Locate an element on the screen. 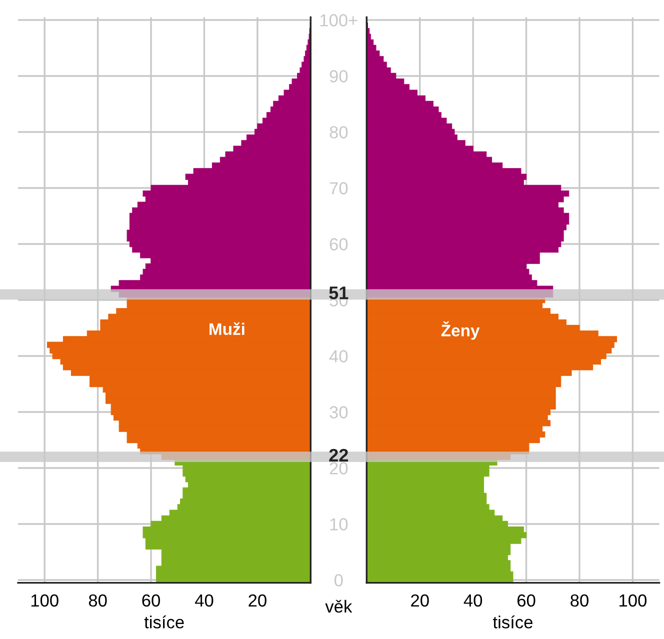 This screenshot has width=664, height=639. series-label: Ženy is located at coordinates (460, 330).